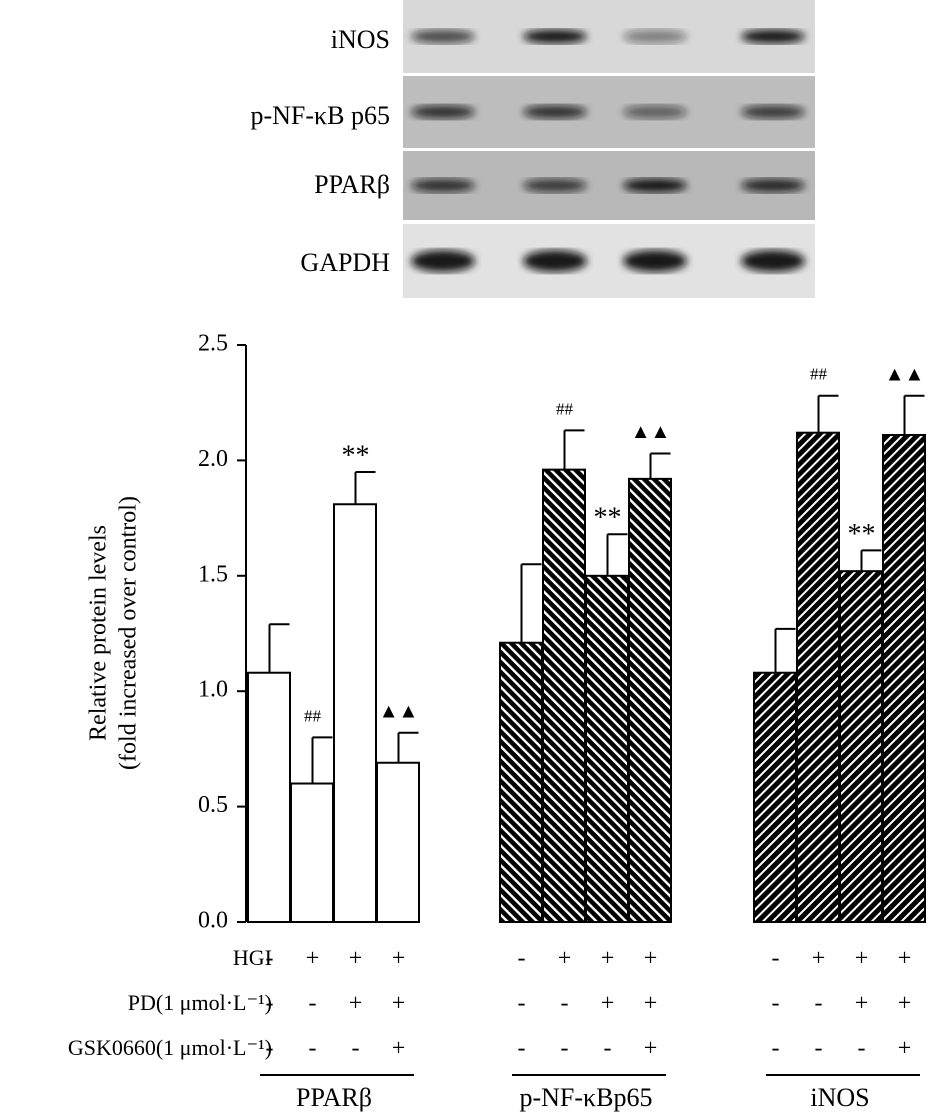 The width and height of the screenshot is (951, 1117). Describe the element at coordinates (129, 633) in the screenshot. I see `y-label-line: (fold increased over control)` at that location.